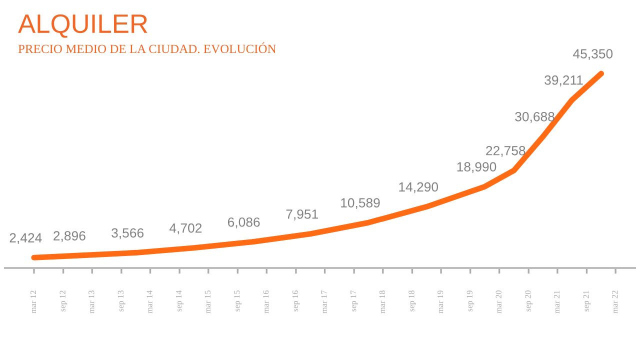 This screenshot has width=640, height=338. Describe the element at coordinates (418, 188) in the screenshot. I see `data-label: 14,290` at that location.